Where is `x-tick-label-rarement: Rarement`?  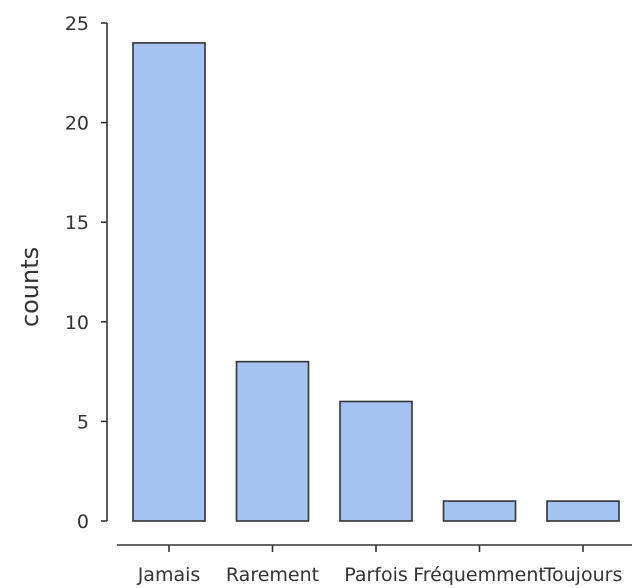 x-tick-label-rarement: Rarement is located at coordinates (272, 575).